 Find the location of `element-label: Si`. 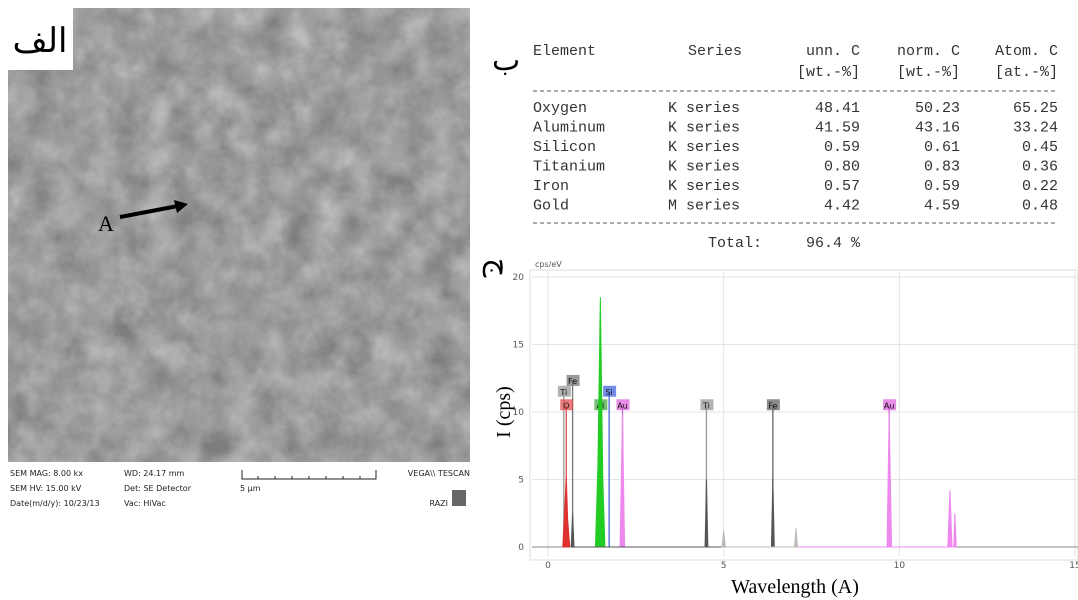

element-label: Si is located at coordinates (608, 392).